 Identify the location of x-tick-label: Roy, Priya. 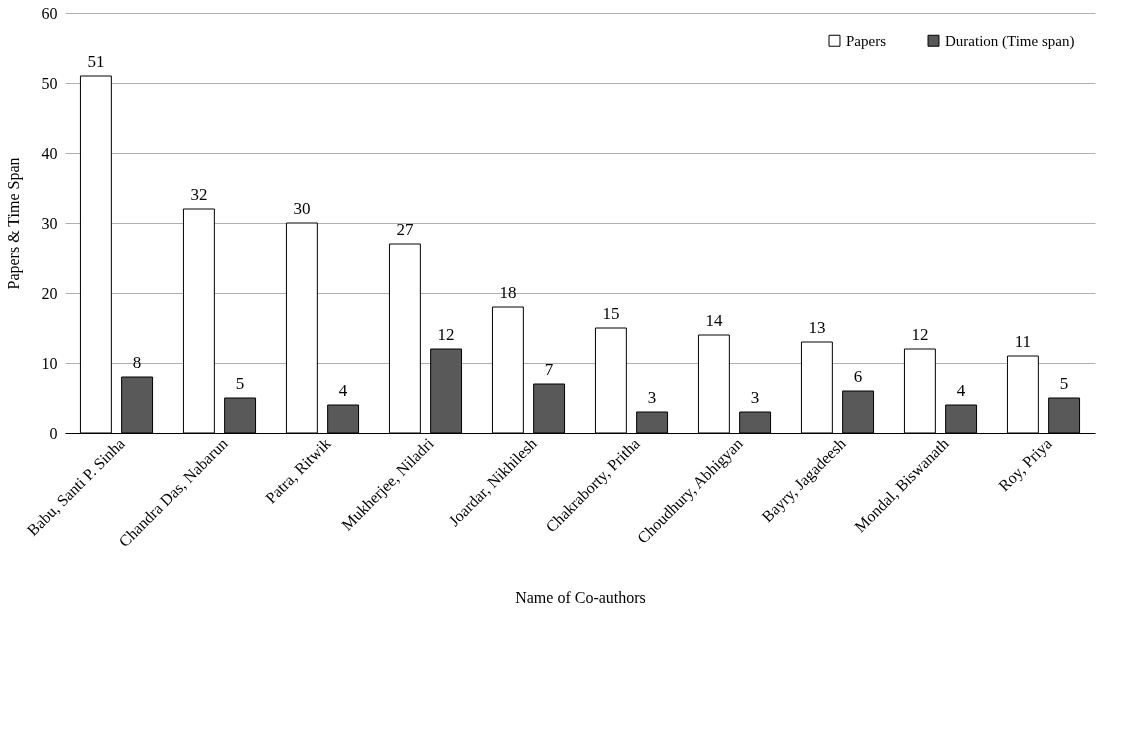
(1025, 465).